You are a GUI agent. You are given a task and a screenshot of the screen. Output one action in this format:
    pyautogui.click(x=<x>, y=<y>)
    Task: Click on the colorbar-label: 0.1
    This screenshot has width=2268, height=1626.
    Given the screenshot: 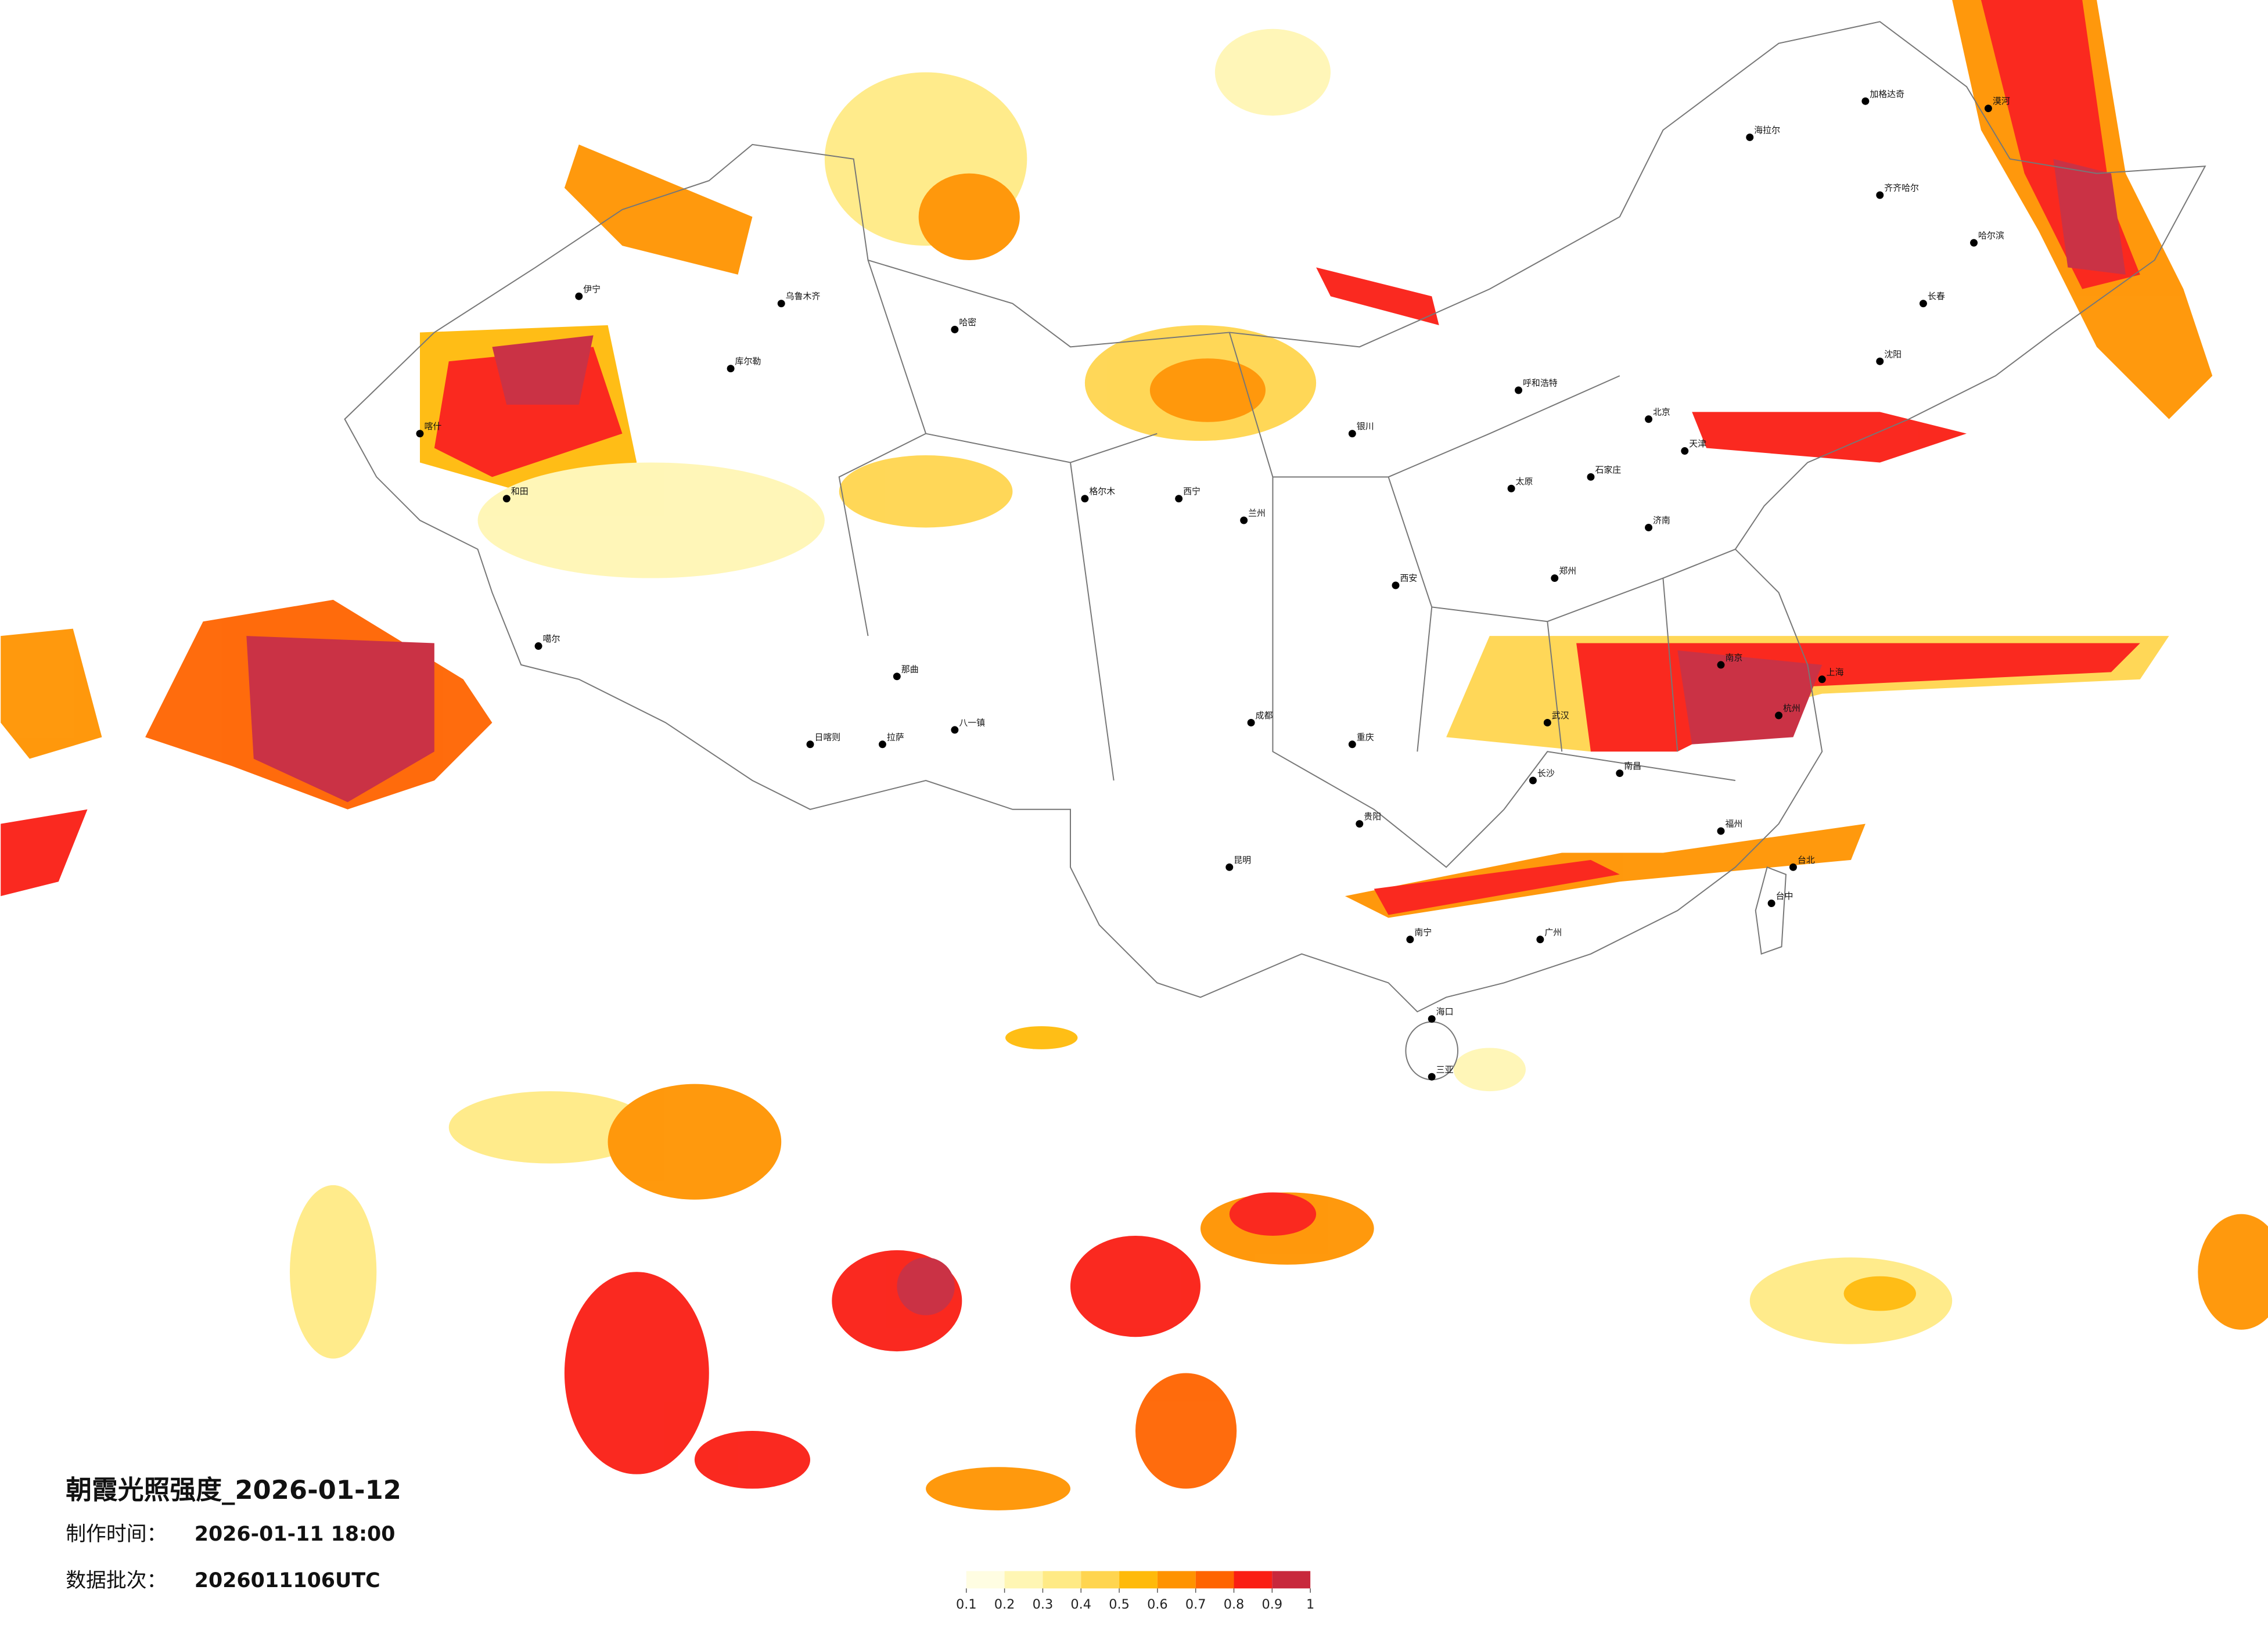 What is the action you would take?
    pyautogui.click(x=966, y=1604)
    